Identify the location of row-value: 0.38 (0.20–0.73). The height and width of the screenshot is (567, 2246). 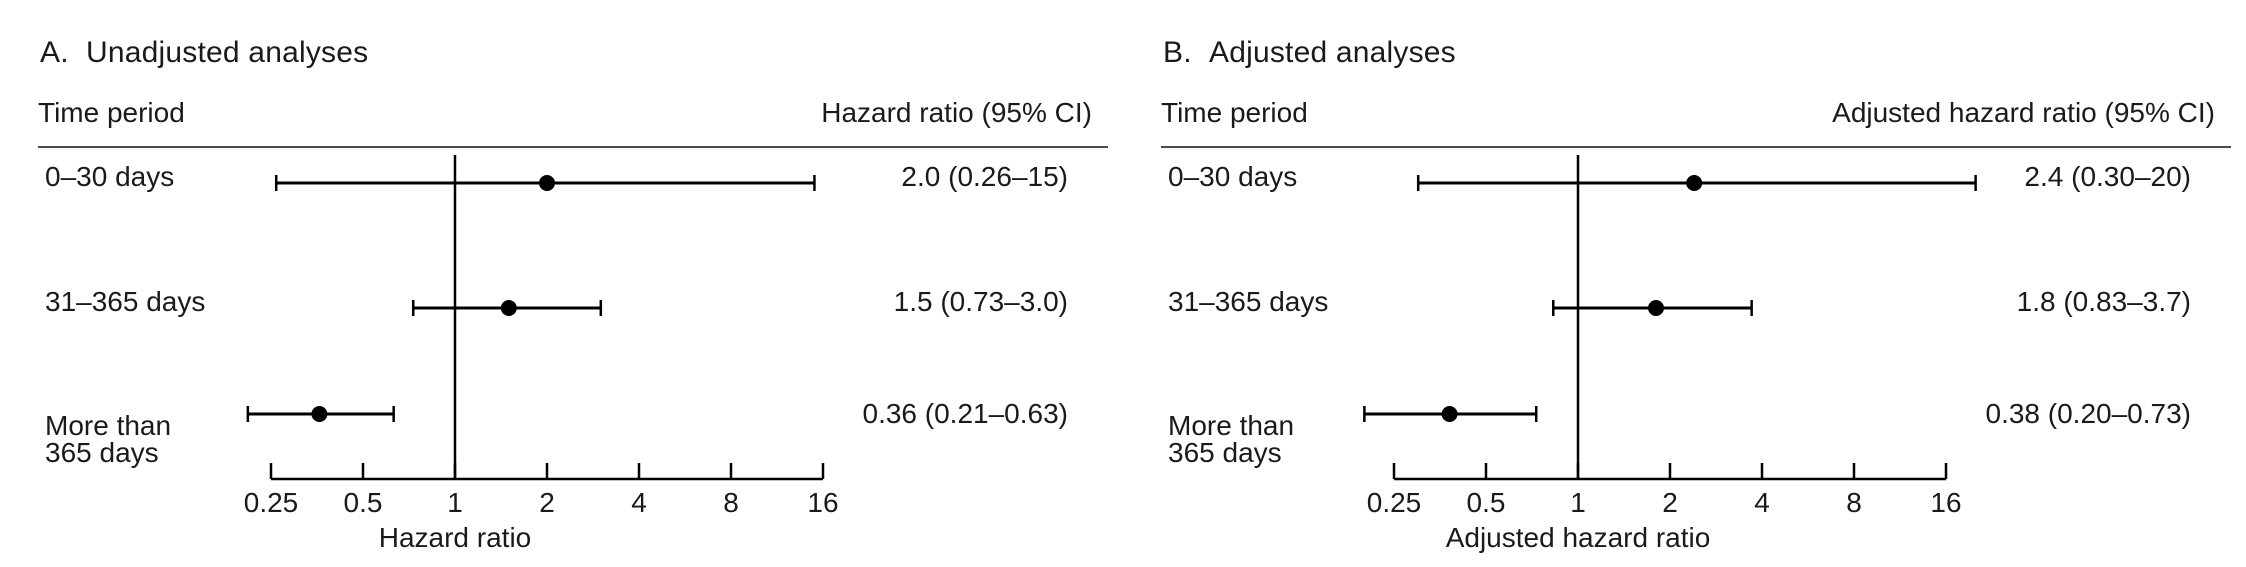
(2088, 413).